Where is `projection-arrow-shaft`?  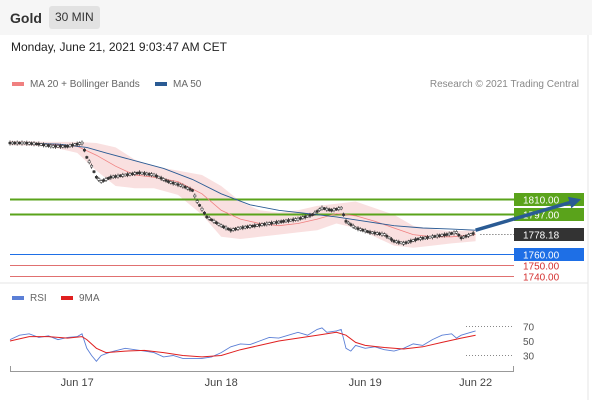 projection-arrow-shaft is located at coordinates (524, 216).